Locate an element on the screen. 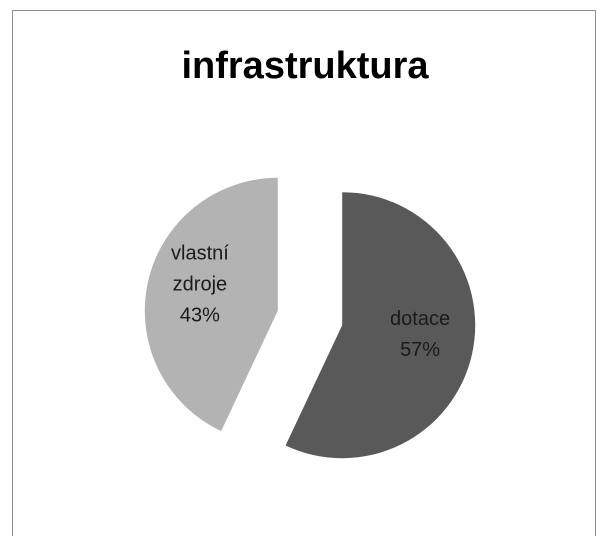  value-label: 43% is located at coordinates (199, 315).